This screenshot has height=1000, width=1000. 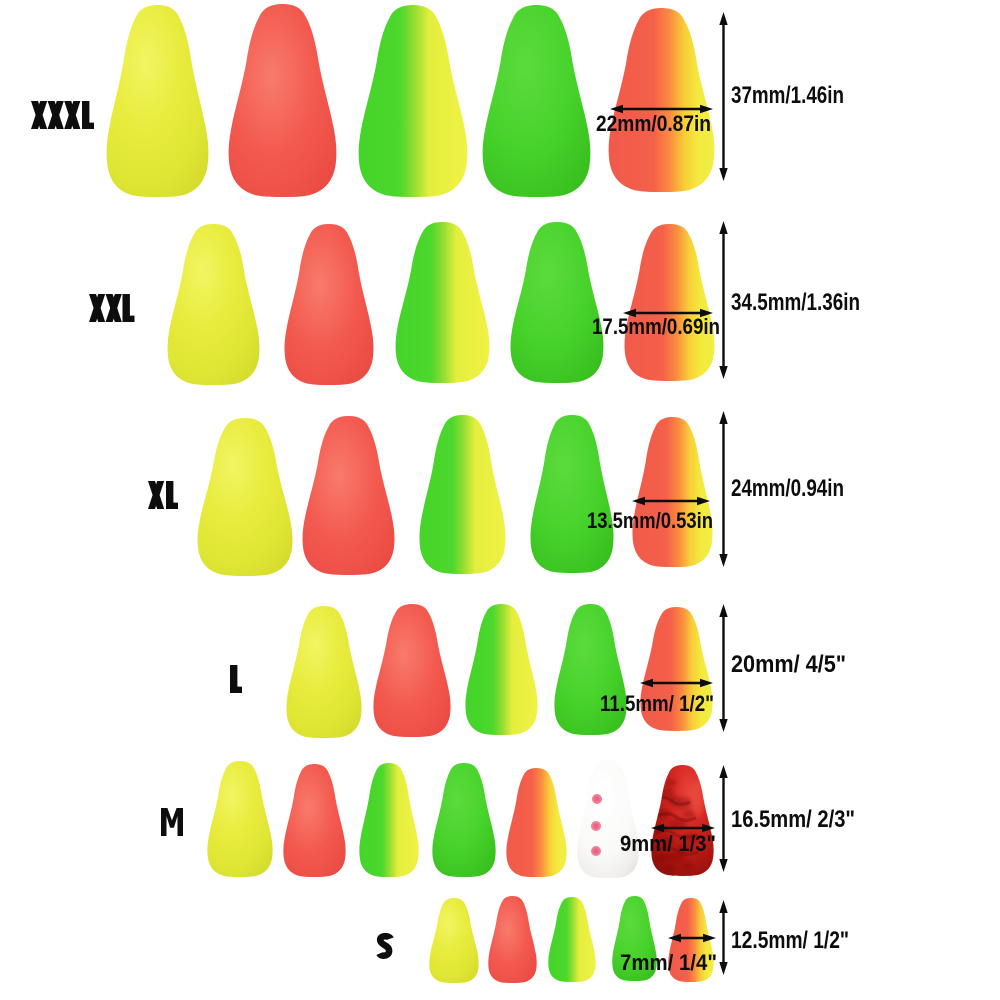 What do you see at coordinates (668, 962) in the screenshot?
I see `svg-text: 7mm/ 1/4"` at bounding box center [668, 962].